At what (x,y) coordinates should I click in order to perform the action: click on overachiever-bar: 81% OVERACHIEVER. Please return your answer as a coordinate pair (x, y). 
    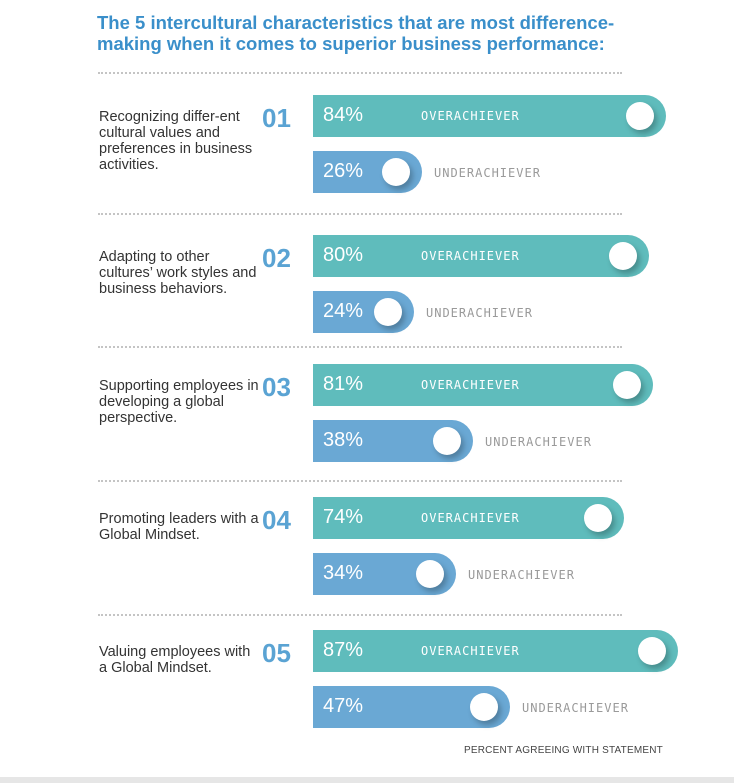
    Looking at the image, I should click on (483, 385).